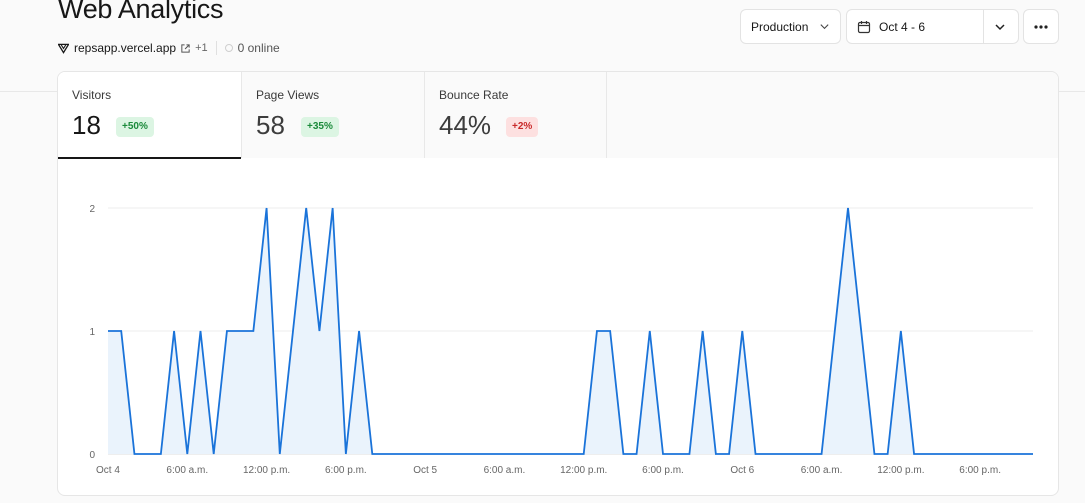 This screenshot has height=503, width=1085. I want to click on y-tick-label: 2, so click(92, 209).